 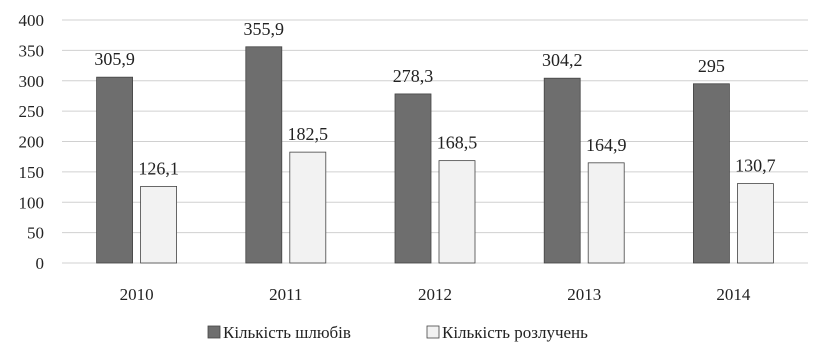 What do you see at coordinates (606, 213) in the screenshot?
I see `bar-divorces-2013` at bounding box center [606, 213].